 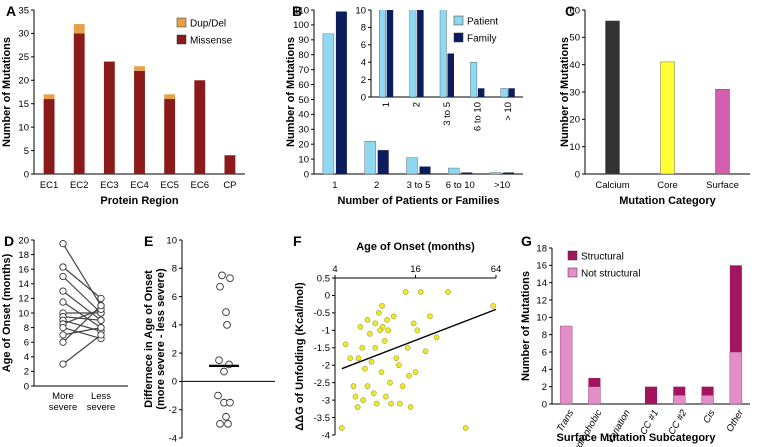 What do you see at coordinates (509, 173) in the screenshot?
I see `panel-b-bar-family` at bounding box center [509, 173].